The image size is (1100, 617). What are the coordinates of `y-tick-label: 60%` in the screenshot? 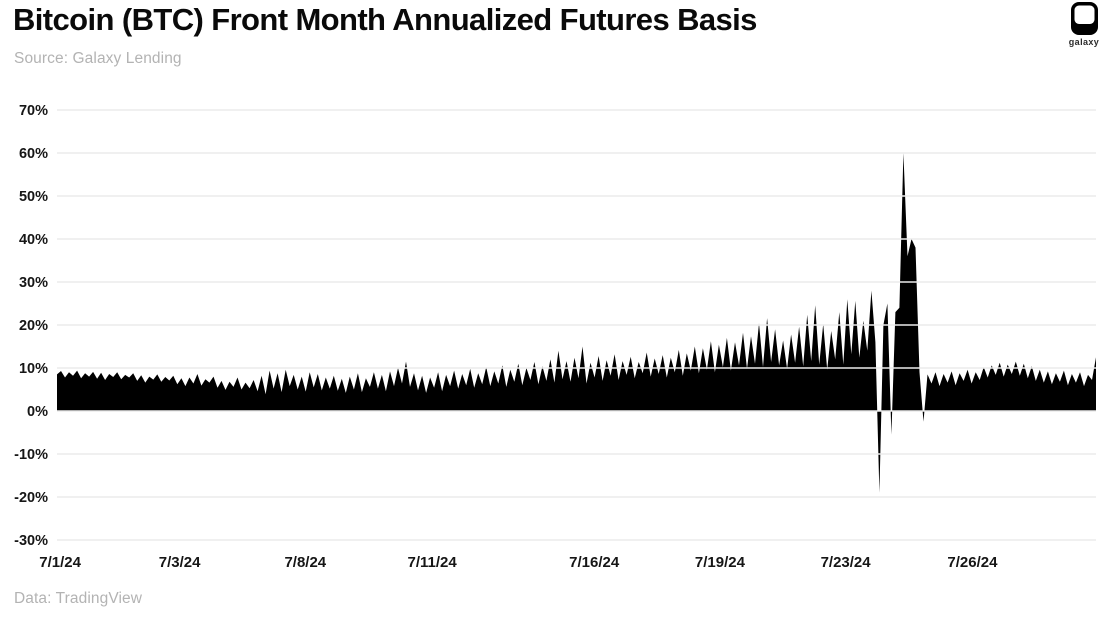 It's located at (33, 154).